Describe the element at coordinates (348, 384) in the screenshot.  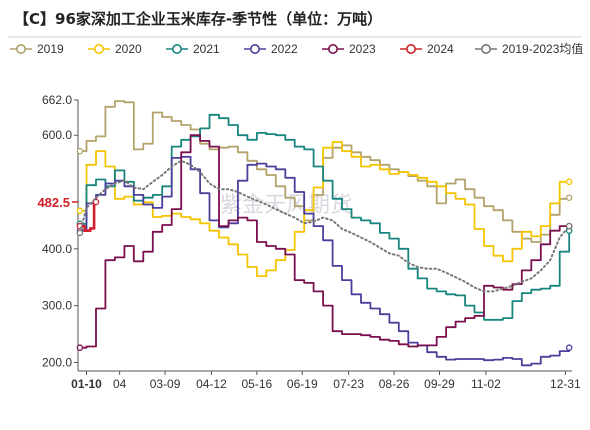
I see `x-tick-label: 07-23` at that location.